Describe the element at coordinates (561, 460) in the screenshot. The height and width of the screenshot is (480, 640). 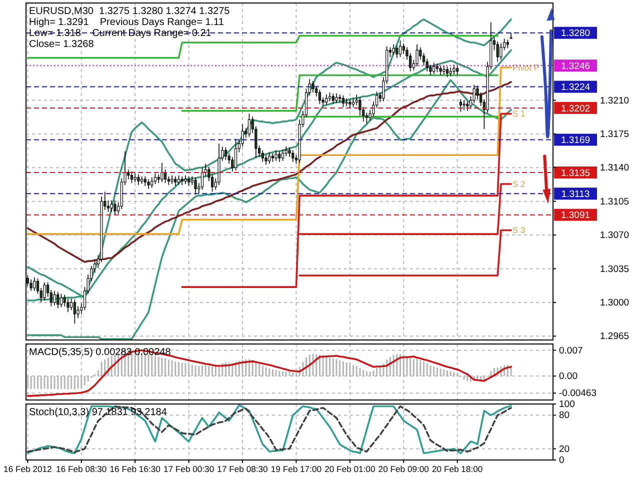
I see `y-tick-label: 0` at that location.